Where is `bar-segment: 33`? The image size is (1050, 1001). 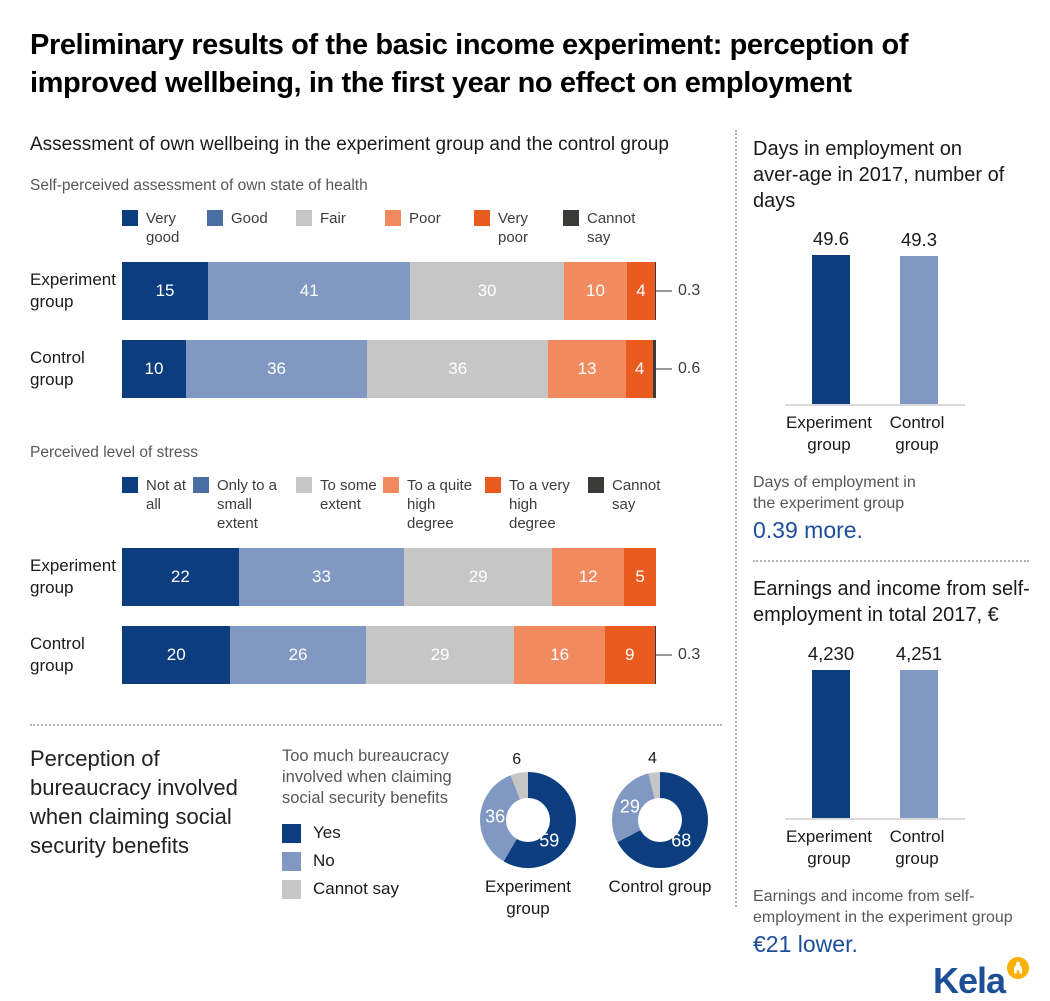
bar-segment: 33 is located at coordinates (321, 577).